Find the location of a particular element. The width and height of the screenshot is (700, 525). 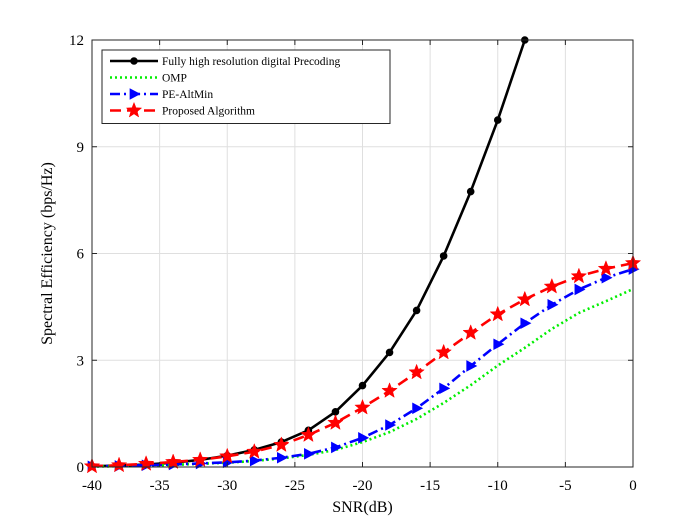

y-tick-label: 12 is located at coordinates (76, 41).